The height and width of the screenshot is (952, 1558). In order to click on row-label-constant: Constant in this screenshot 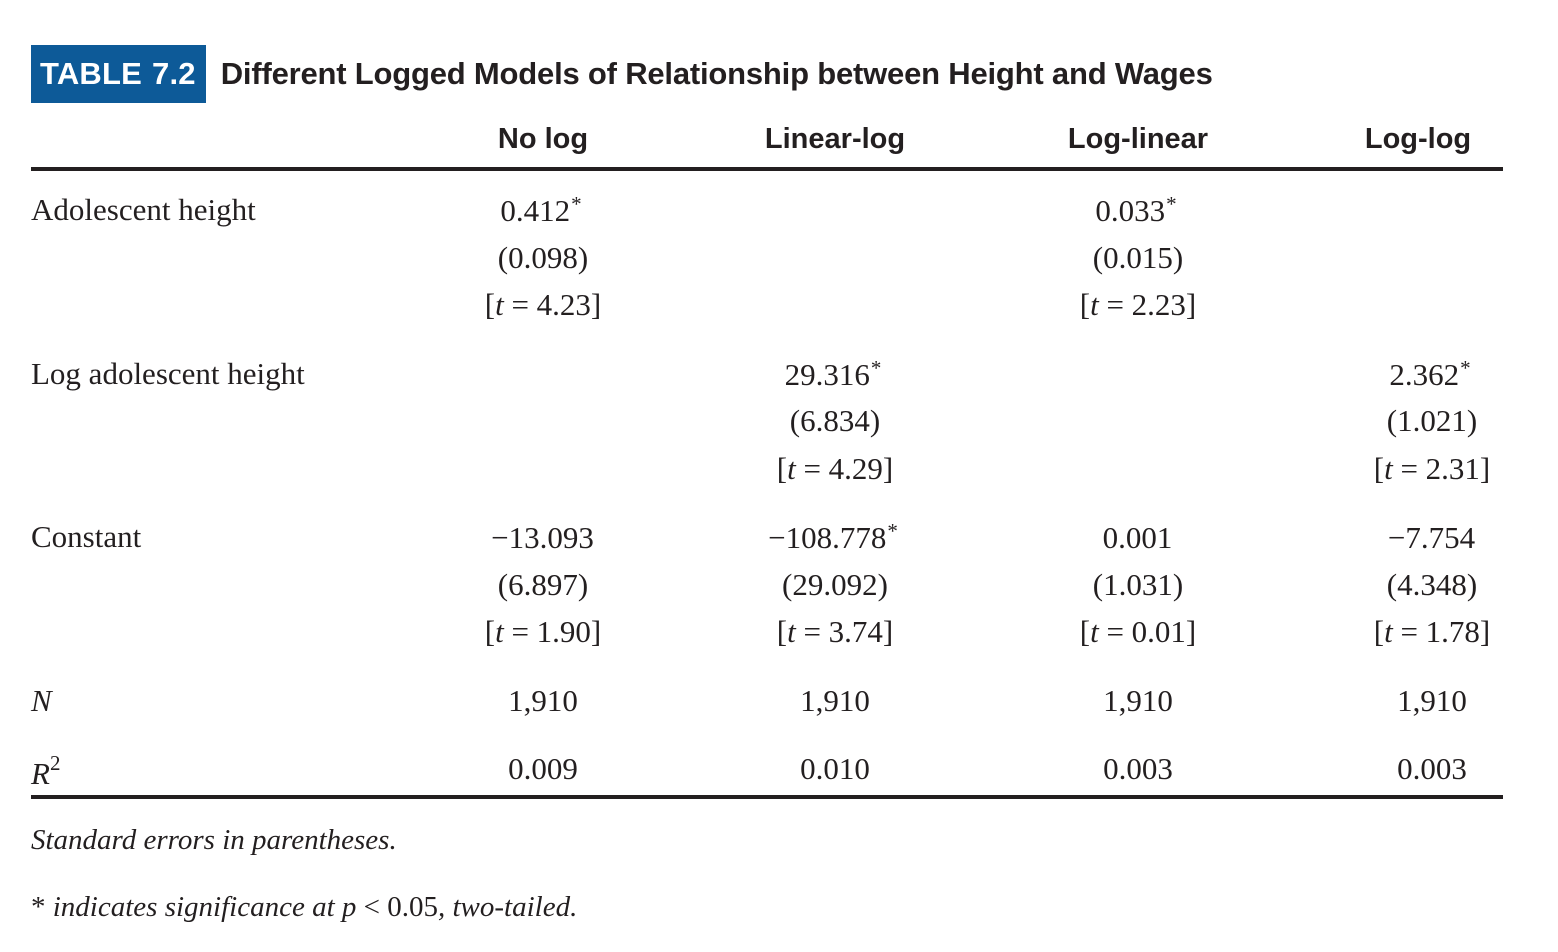, I will do `click(86, 536)`.